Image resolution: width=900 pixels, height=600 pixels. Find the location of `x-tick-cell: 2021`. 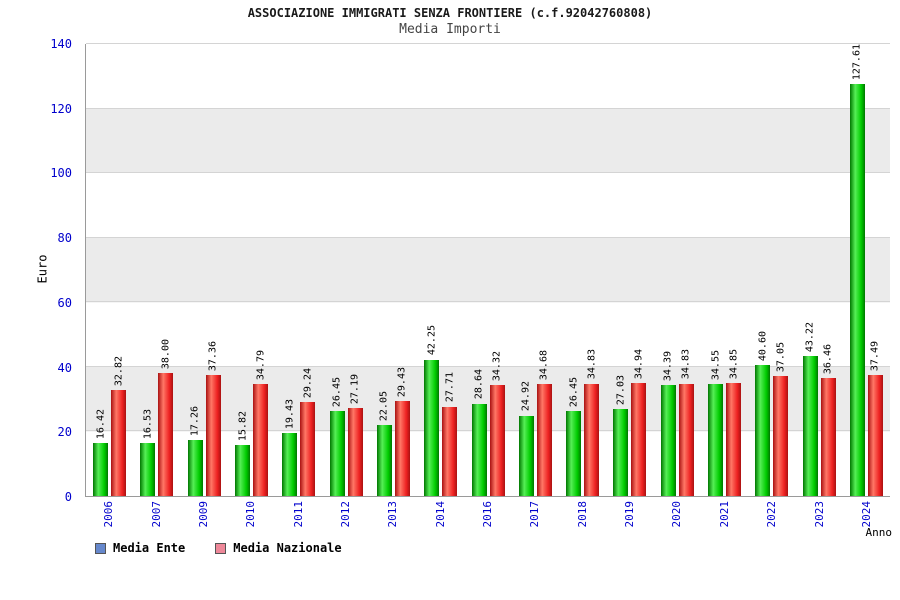

x-tick-cell: 2021 is located at coordinates (724, 514).